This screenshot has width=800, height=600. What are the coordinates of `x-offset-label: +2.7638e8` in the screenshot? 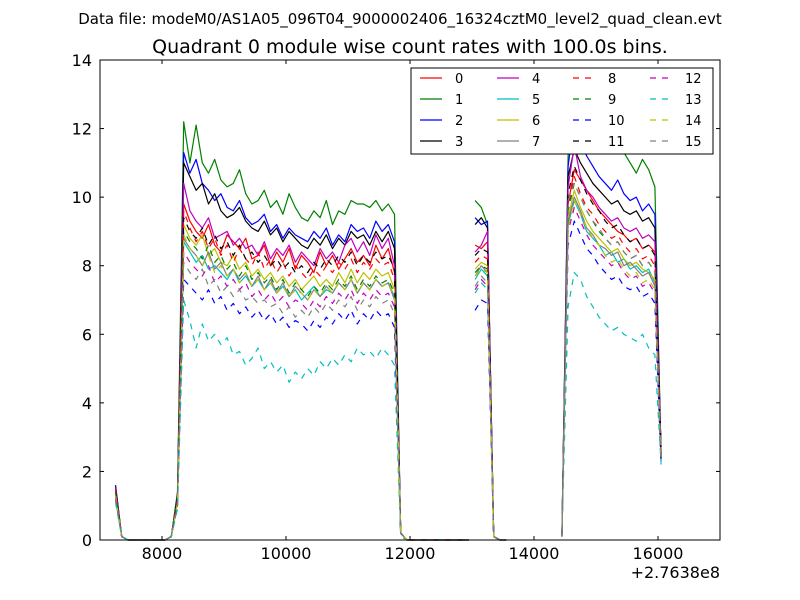 It's located at (675, 572).